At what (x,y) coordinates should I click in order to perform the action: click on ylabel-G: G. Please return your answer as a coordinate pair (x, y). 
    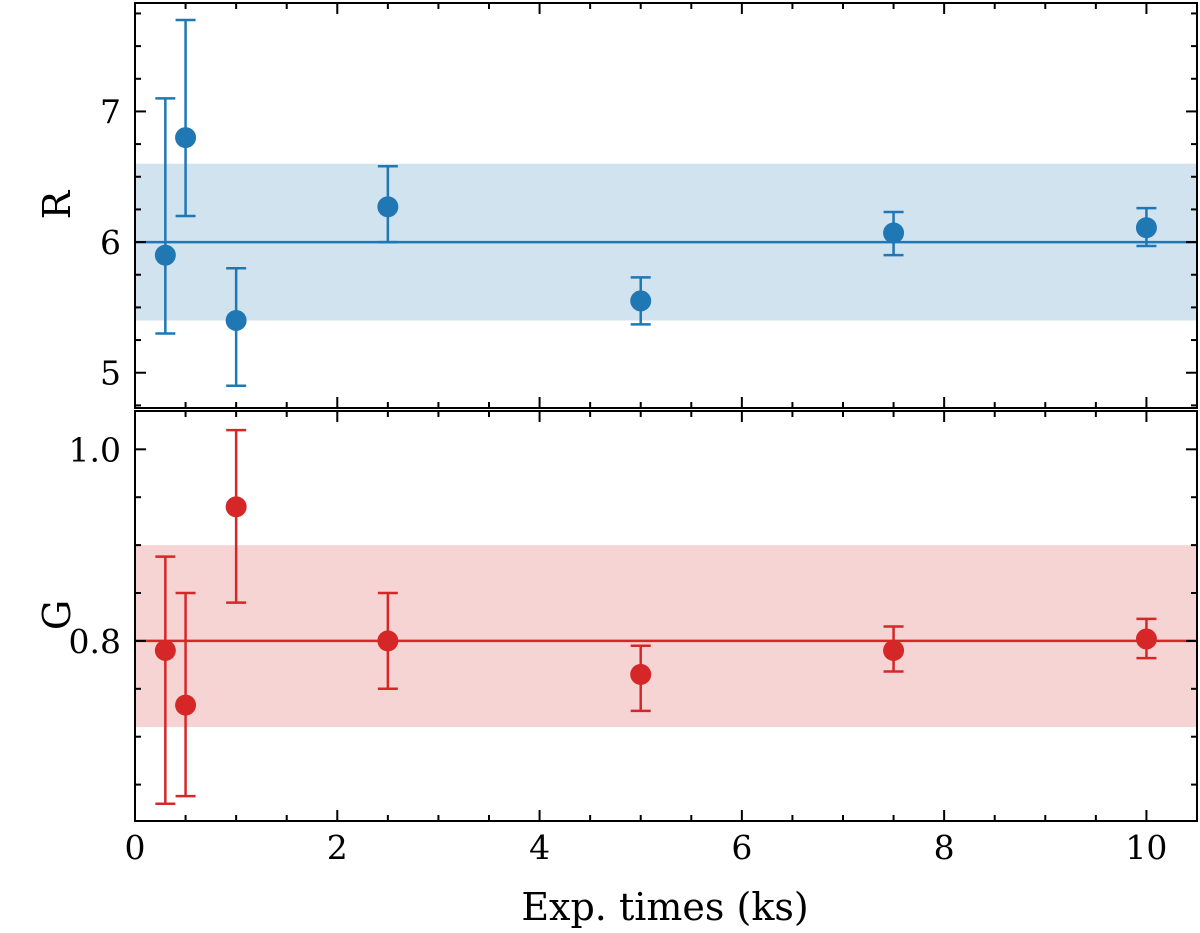
    Looking at the image, I should click on (57, 615).